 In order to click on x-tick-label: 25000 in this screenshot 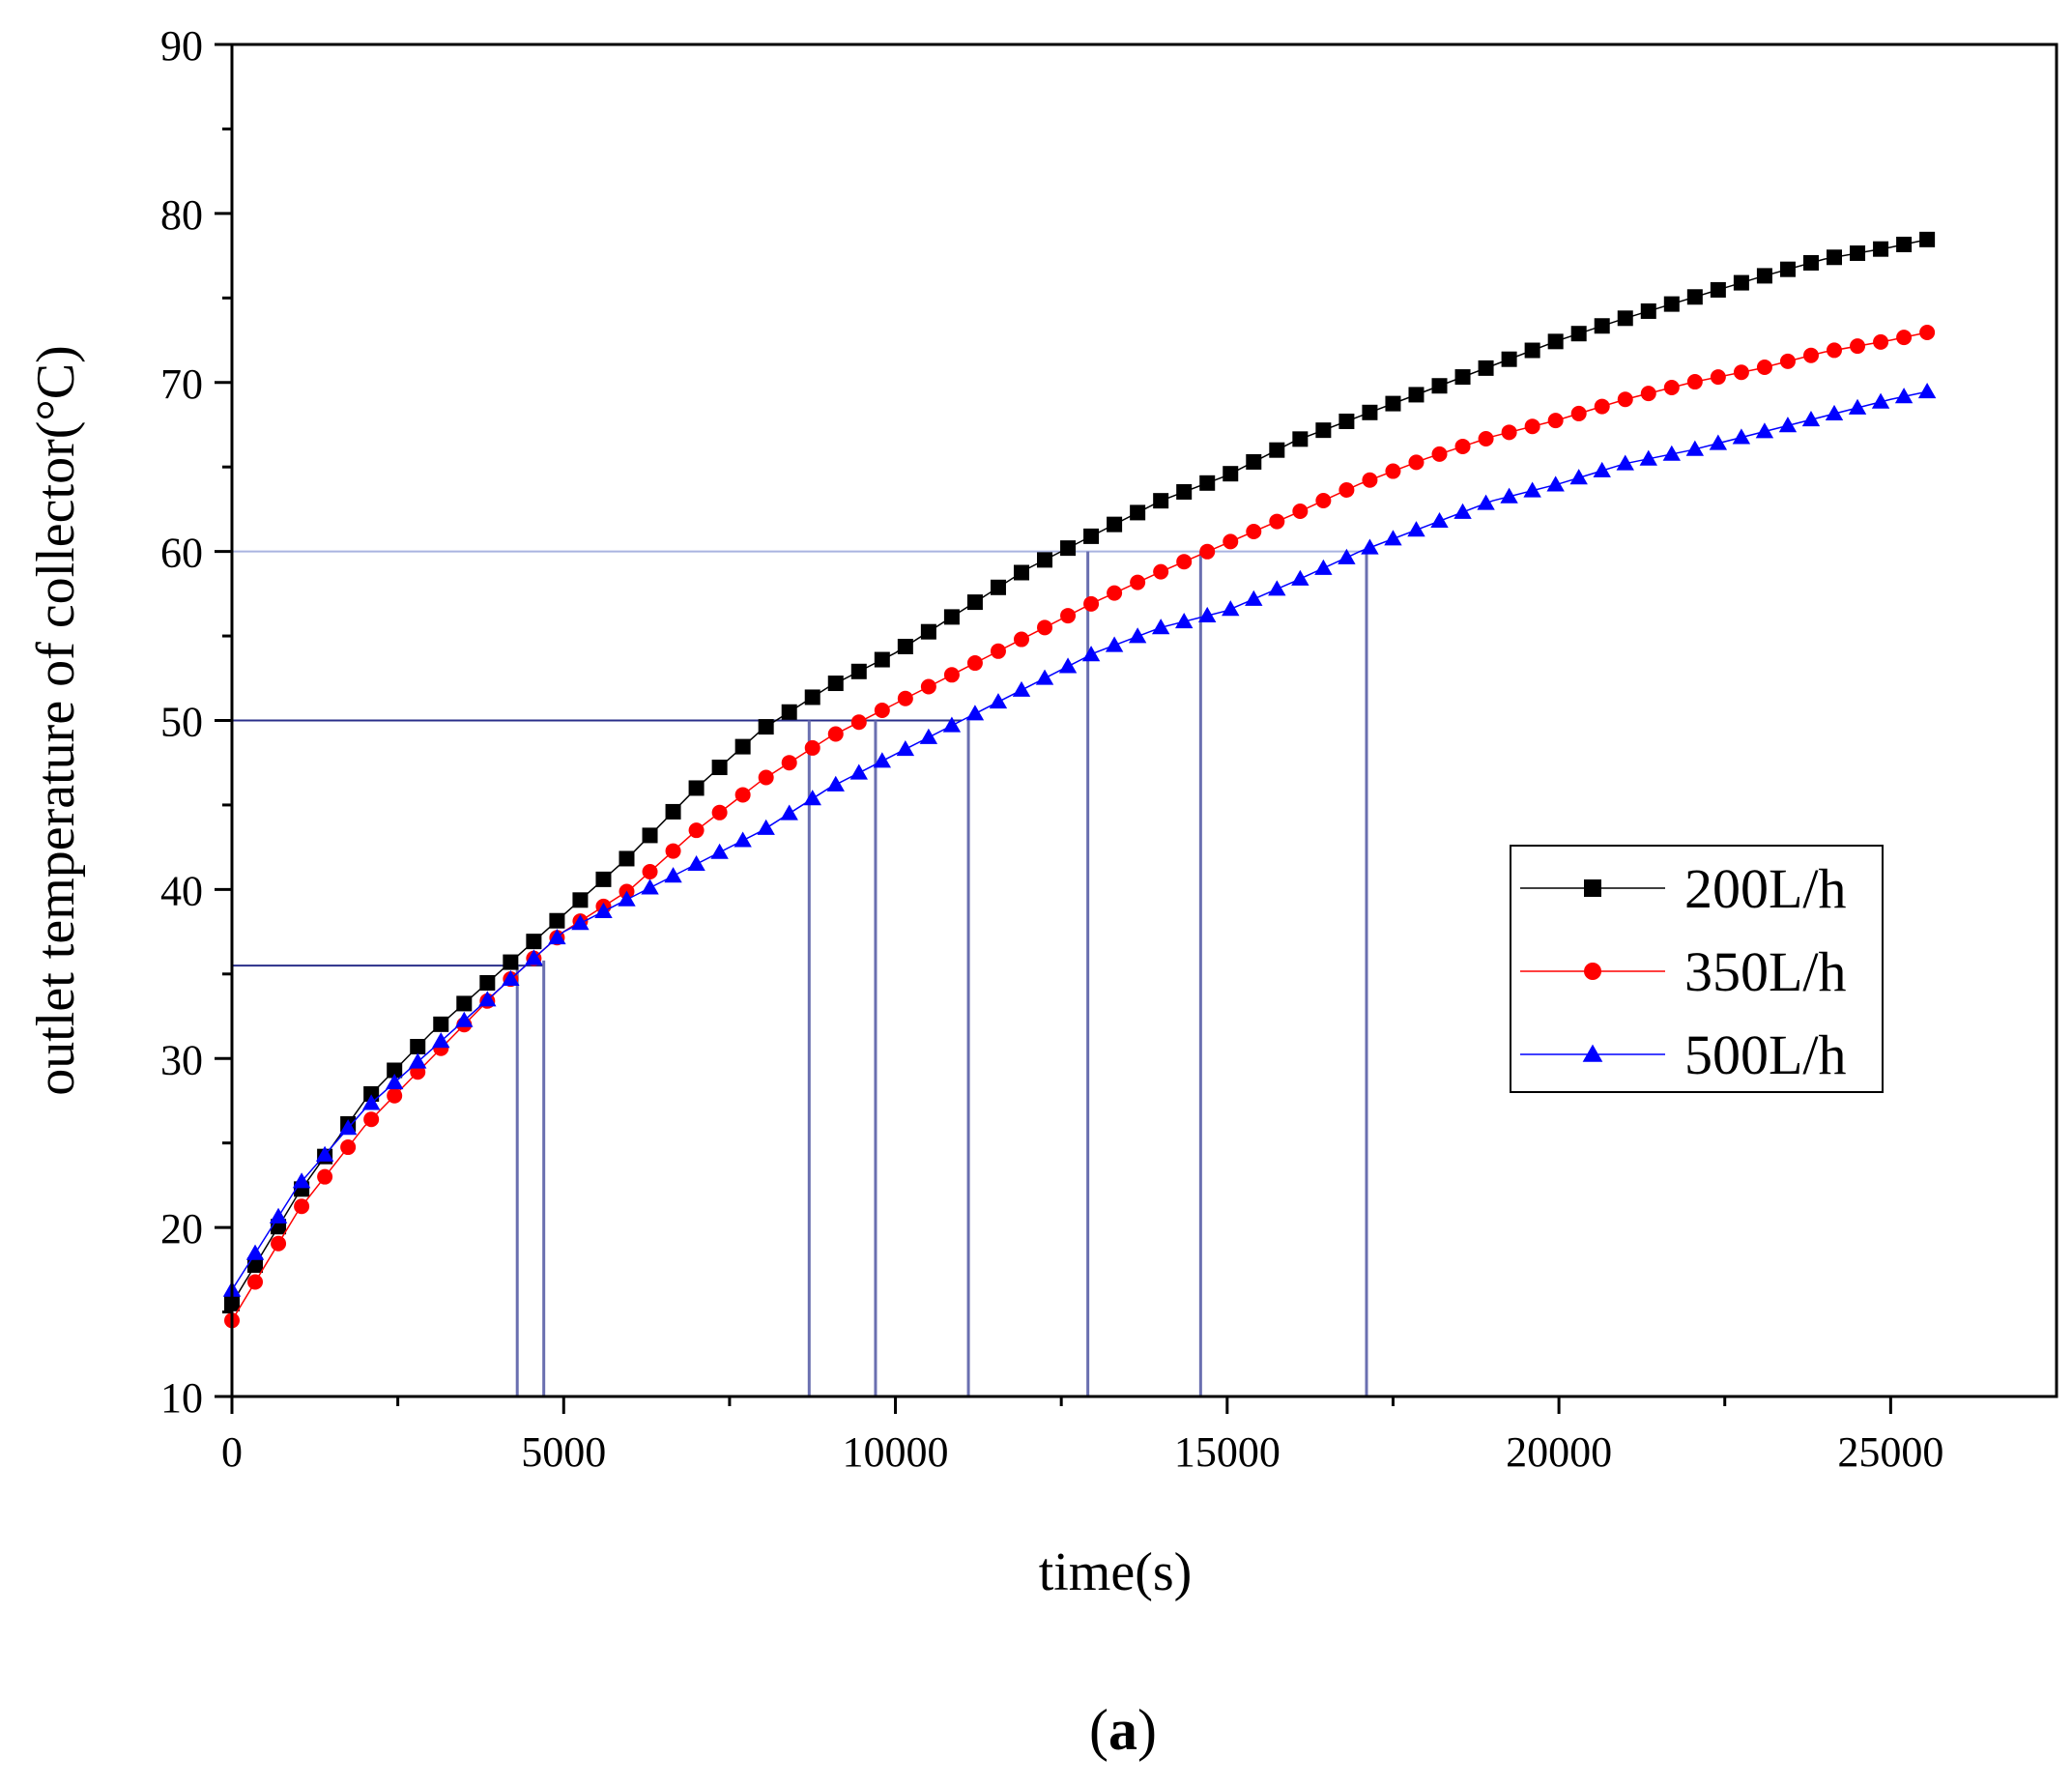, I will do `click(1890, 1452)`.